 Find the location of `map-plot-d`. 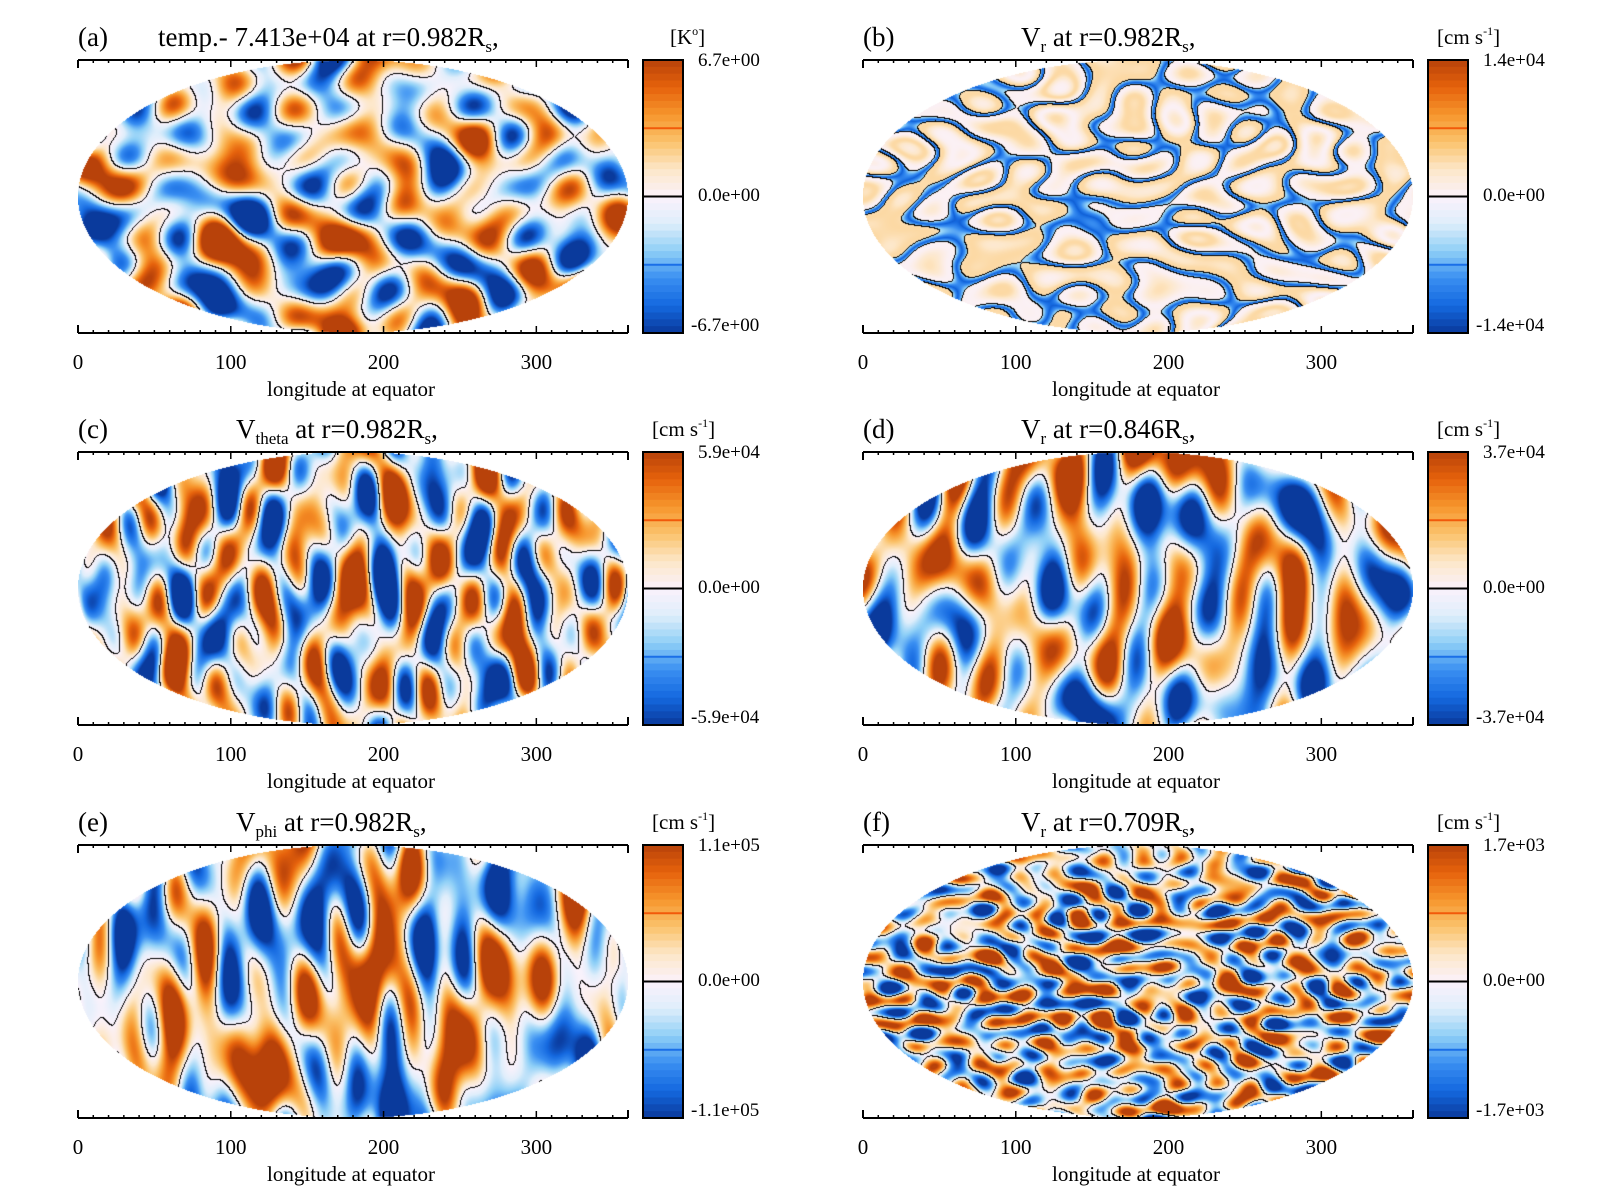

map-plot-d is located at coordinates (1165, 588).